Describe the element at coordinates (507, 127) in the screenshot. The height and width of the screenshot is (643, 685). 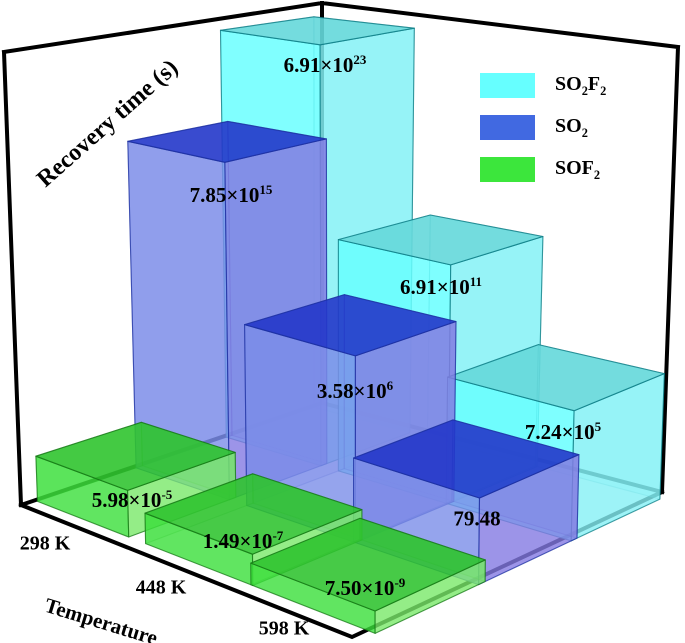
I see `legend-swatch-so2` at that location.